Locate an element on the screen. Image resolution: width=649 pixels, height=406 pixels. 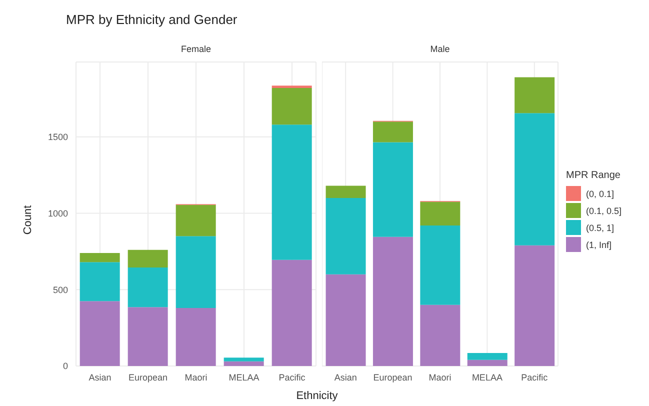
y-axis-title: Count is located at coordinates (28, 220).